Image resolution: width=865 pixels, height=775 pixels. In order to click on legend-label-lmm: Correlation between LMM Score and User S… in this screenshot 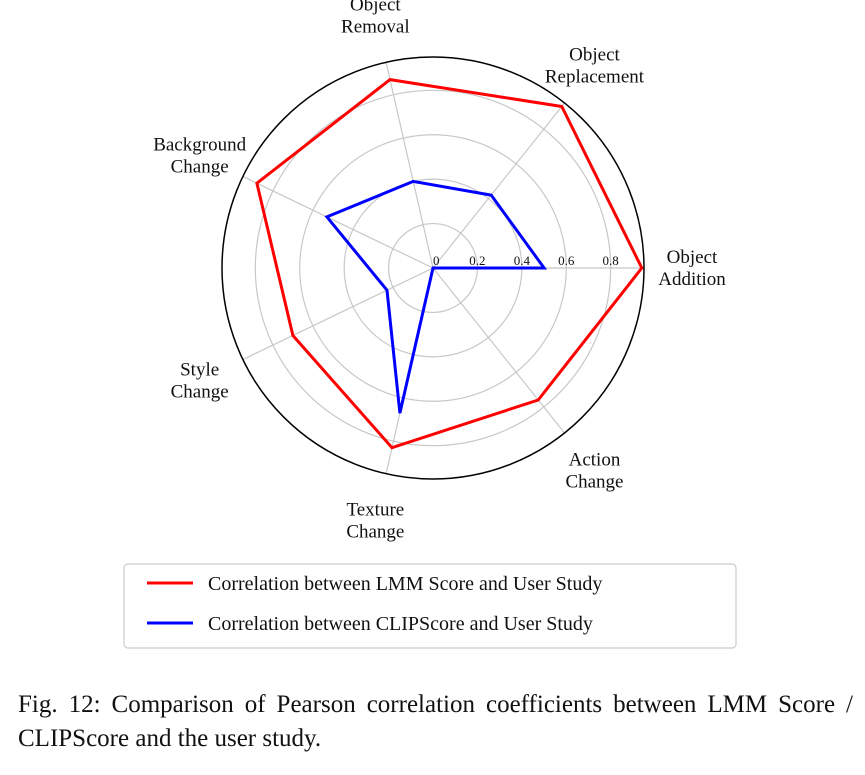, I will do `click(405, 584)`.